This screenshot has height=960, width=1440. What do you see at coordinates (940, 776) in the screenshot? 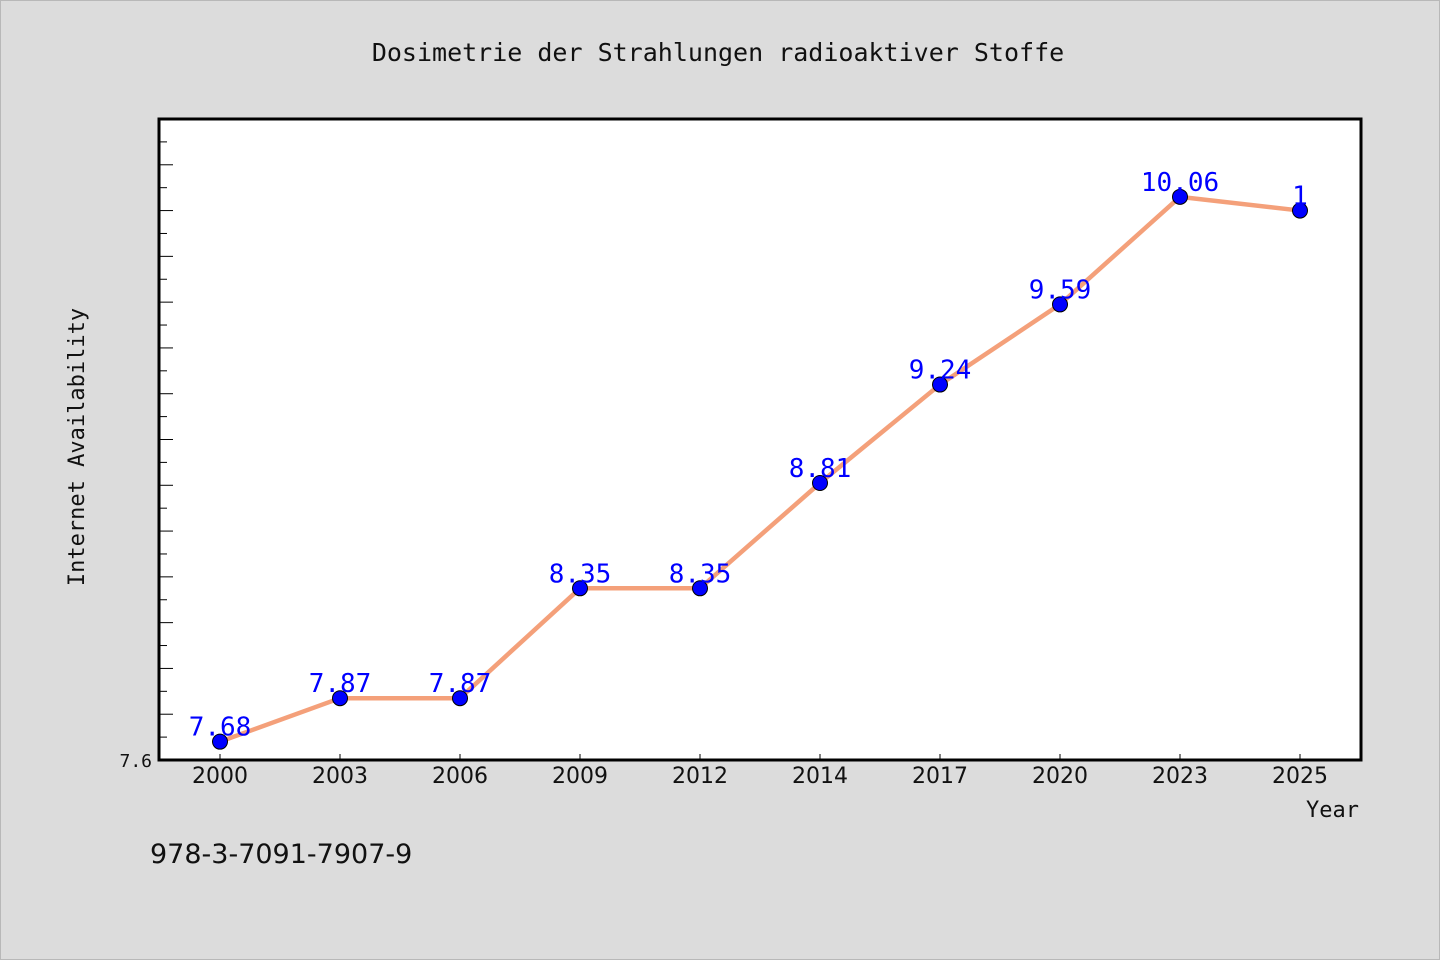
I see `x-tick-label: 2017` at bounding box center [940, 776].